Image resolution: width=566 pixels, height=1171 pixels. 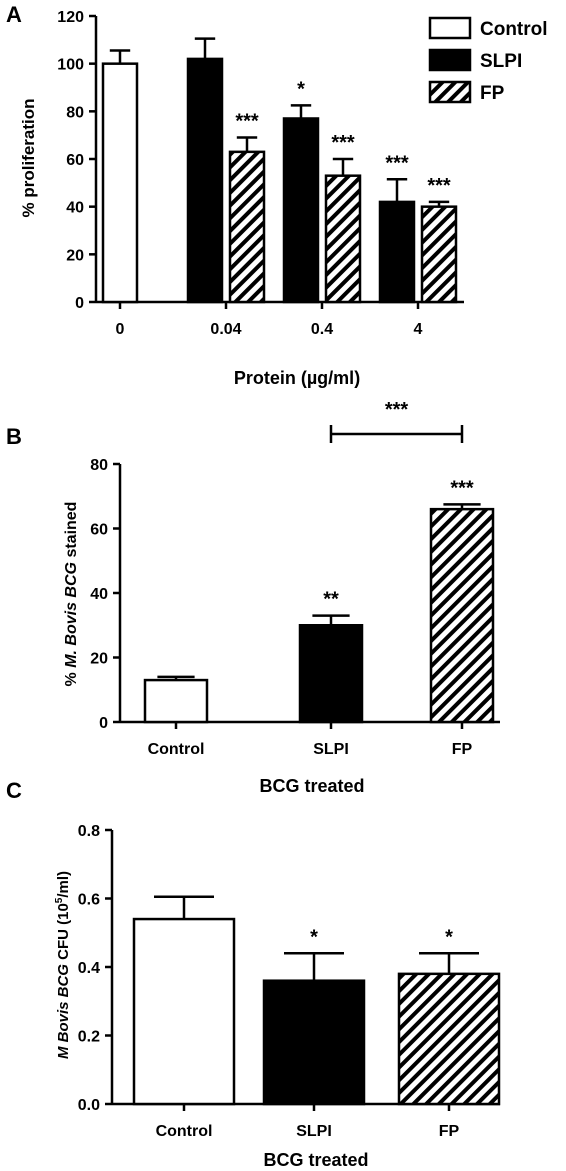 What do you see at coordinates (449, 1039) in the screenshot?
I see `chart-c-fp-bar` at bounding box center [449, 1039].